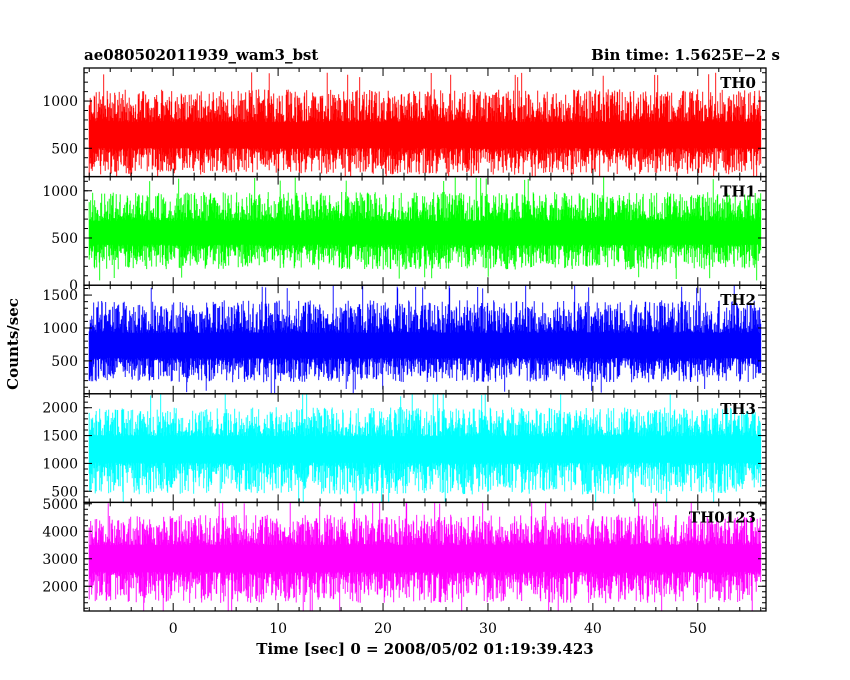 Image resolution: width=850 pixels, height=680 pixels. Describe the element at coordinates (685, 55) in the screenshot. I see `bin-time-label: Bin time: 1.5625E−2 s` at that location.